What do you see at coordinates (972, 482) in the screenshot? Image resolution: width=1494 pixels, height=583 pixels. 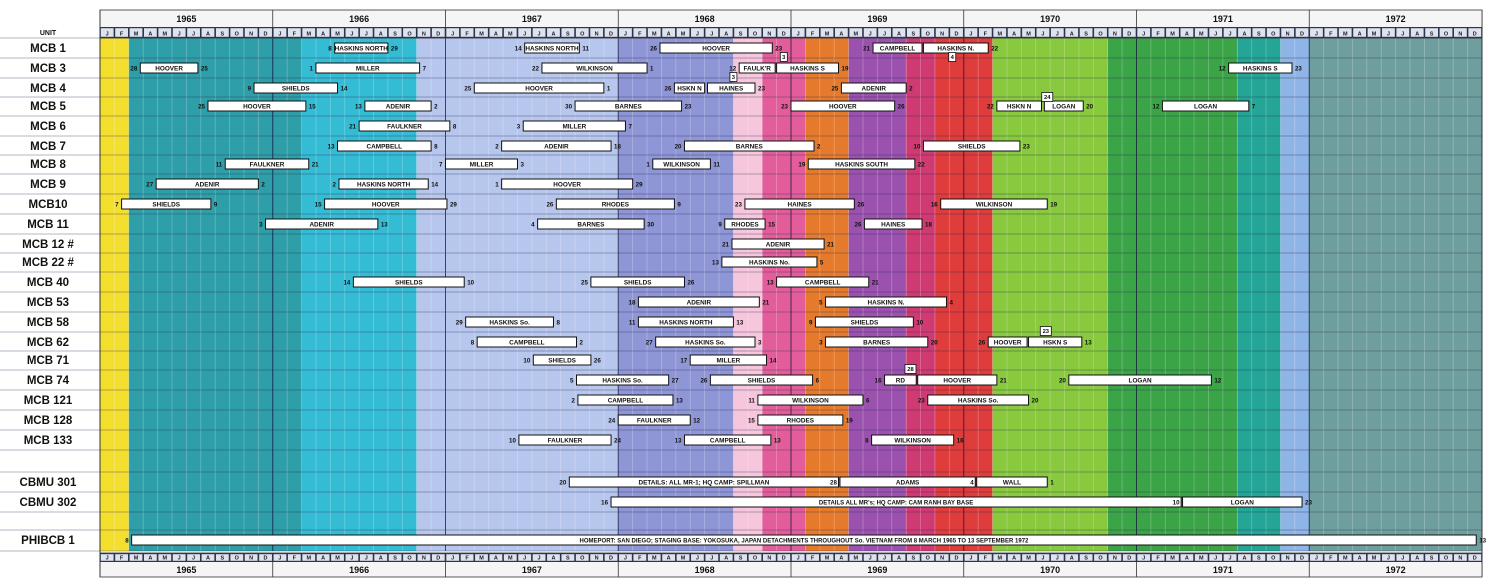 I see `deployment-start-day: 4` at bounding box center [972, 482].